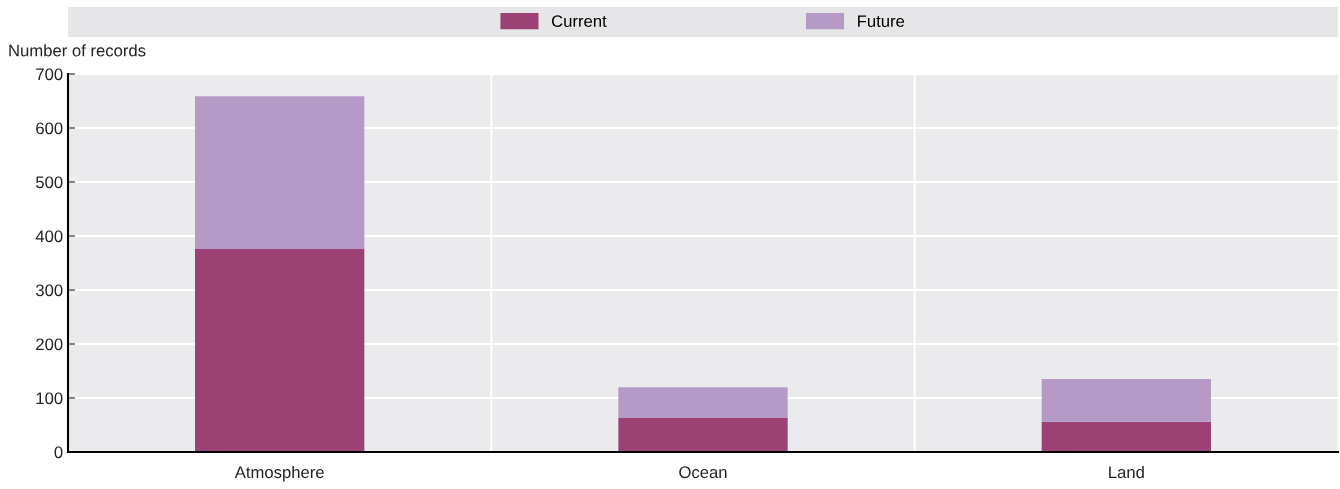 Image resolution: width=1340 pixels, height=489 pixels. Describe the element at coordinates (579, 21) in the screenshot. I see `legend-label: Current` at that location.